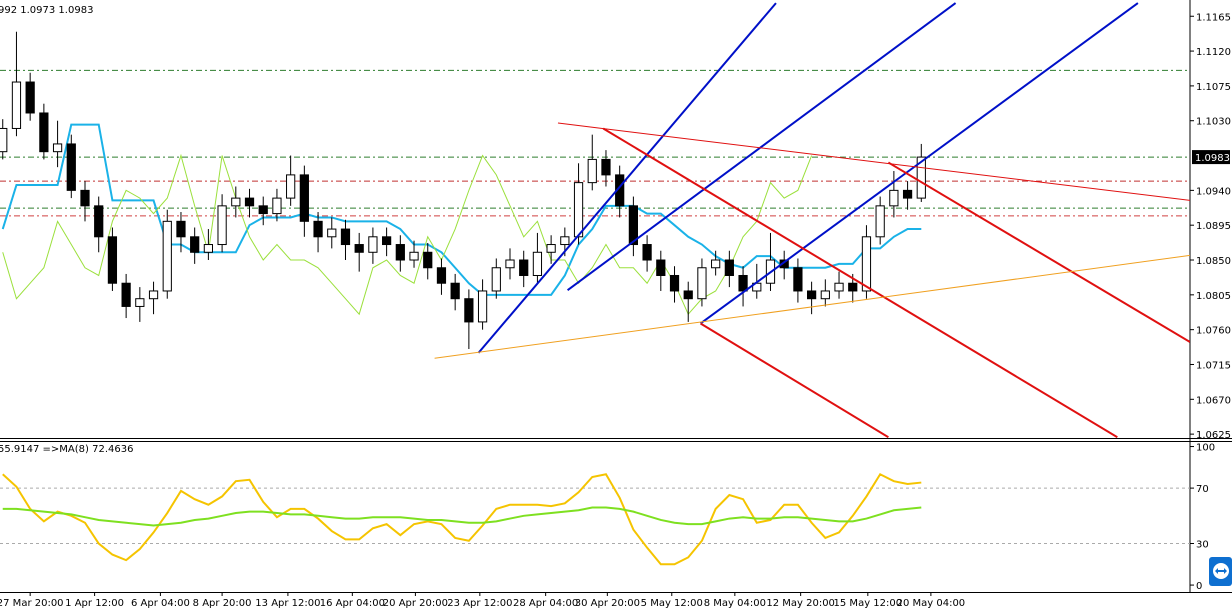  I want to click on x-tick-label: 8 Apr 20:00, so click(222, 603).